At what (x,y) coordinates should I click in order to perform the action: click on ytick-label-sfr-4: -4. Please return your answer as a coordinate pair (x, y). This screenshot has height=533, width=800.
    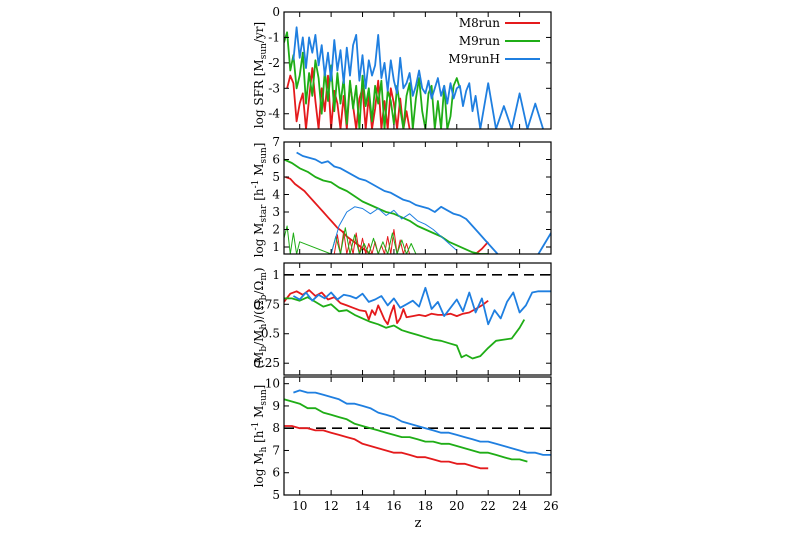
    Looking at the image, I should click on (274, 114).